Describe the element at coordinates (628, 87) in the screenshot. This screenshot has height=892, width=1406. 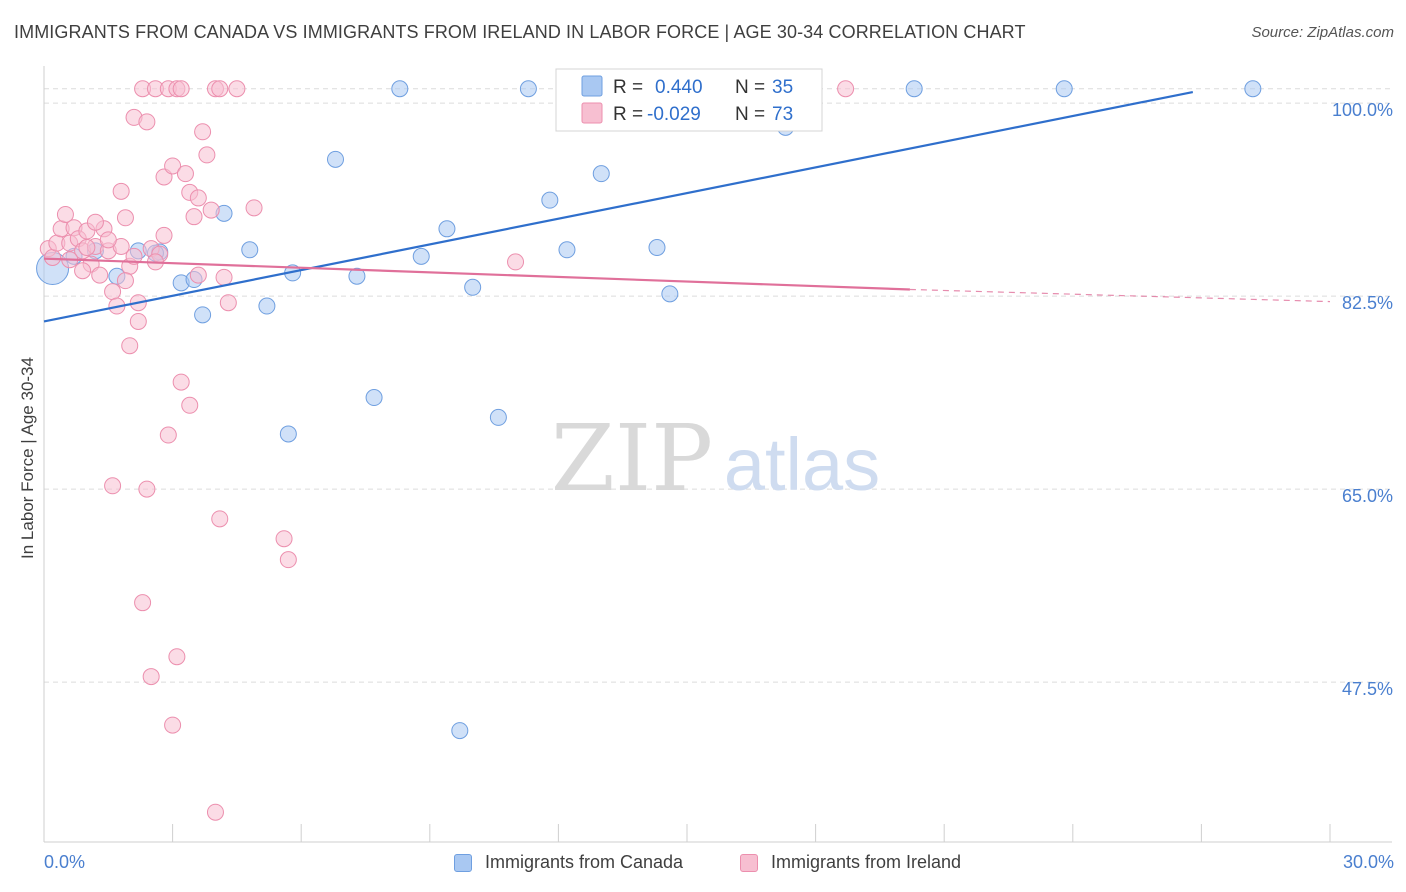
I see `stats-r-label-canada: R =` at that location.